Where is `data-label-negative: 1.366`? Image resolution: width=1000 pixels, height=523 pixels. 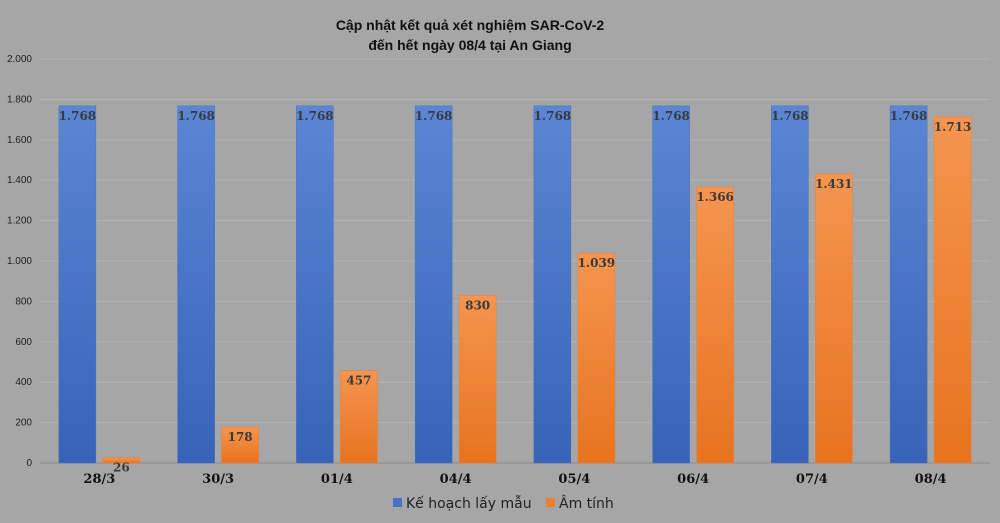 data-label-negative: 1.366 is located at coordinates (715, 197).